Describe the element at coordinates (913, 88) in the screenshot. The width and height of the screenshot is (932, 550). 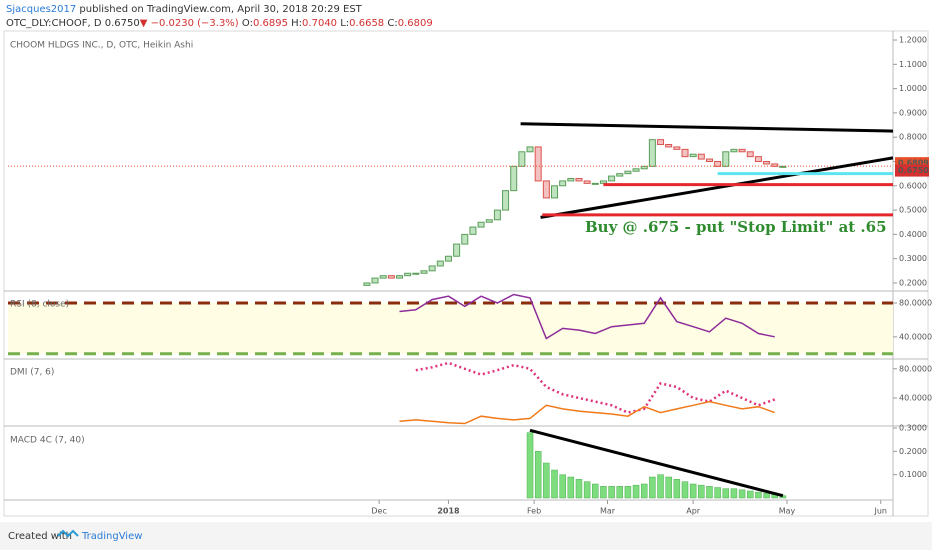
I see `y-tick-label: 1.0000` at that location.